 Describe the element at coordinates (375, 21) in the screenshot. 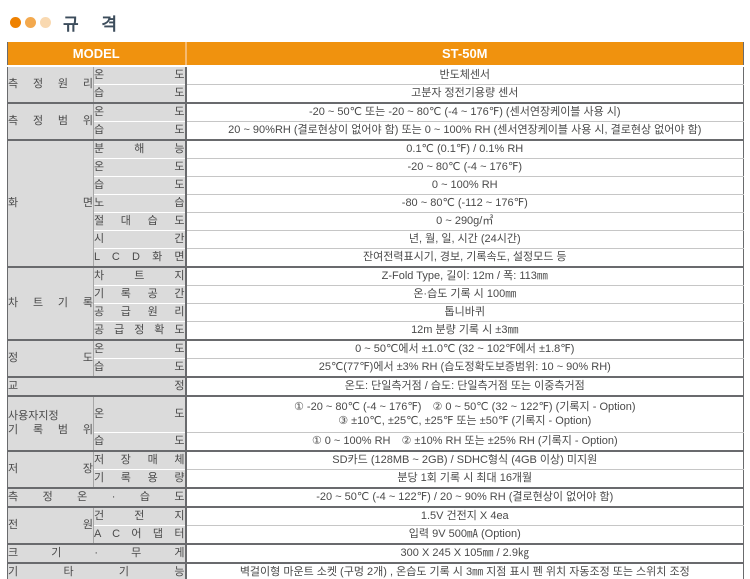

I see `section-title-bar: 규 격` at that location.